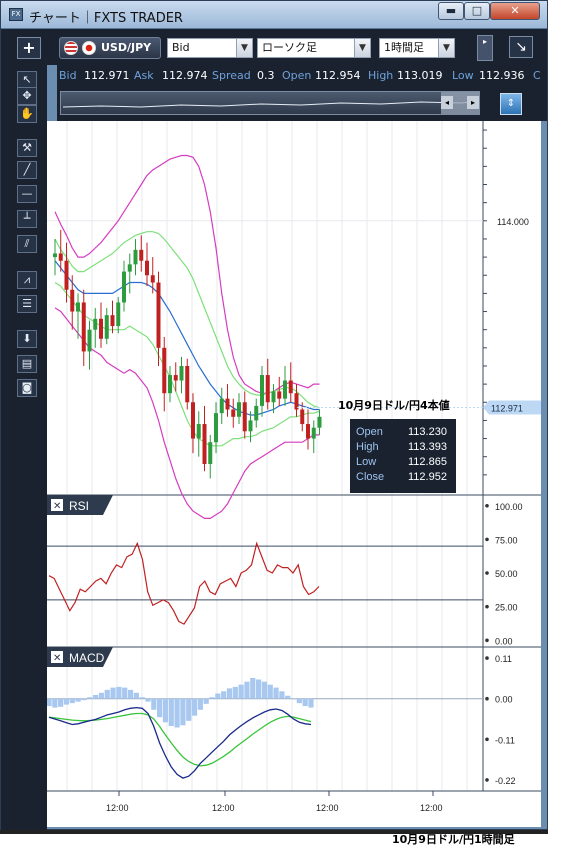 The image size is (565, 863). I want to click on maximize-button: □, so click(477, 11).